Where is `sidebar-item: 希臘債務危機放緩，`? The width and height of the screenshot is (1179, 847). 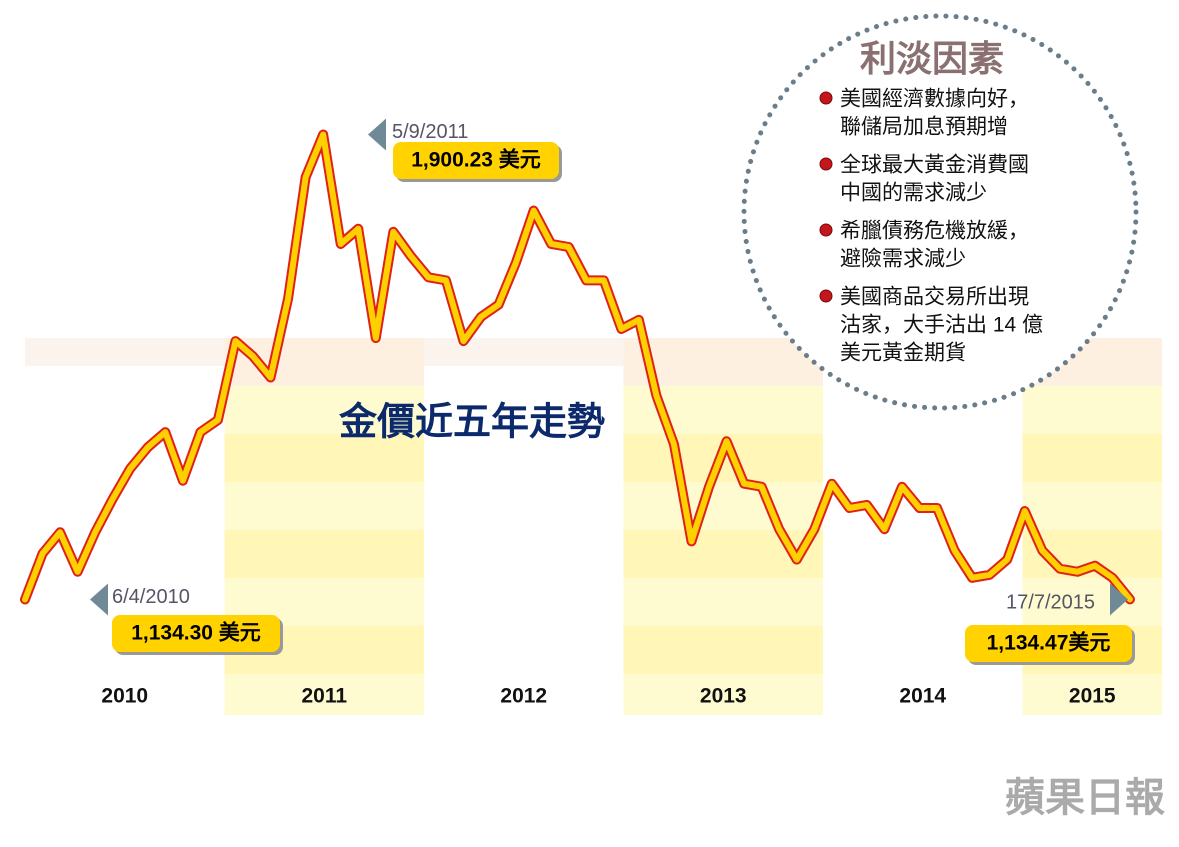 sidebar-item: 希臘債務危機放緩， is located at coordinates (934, 231).